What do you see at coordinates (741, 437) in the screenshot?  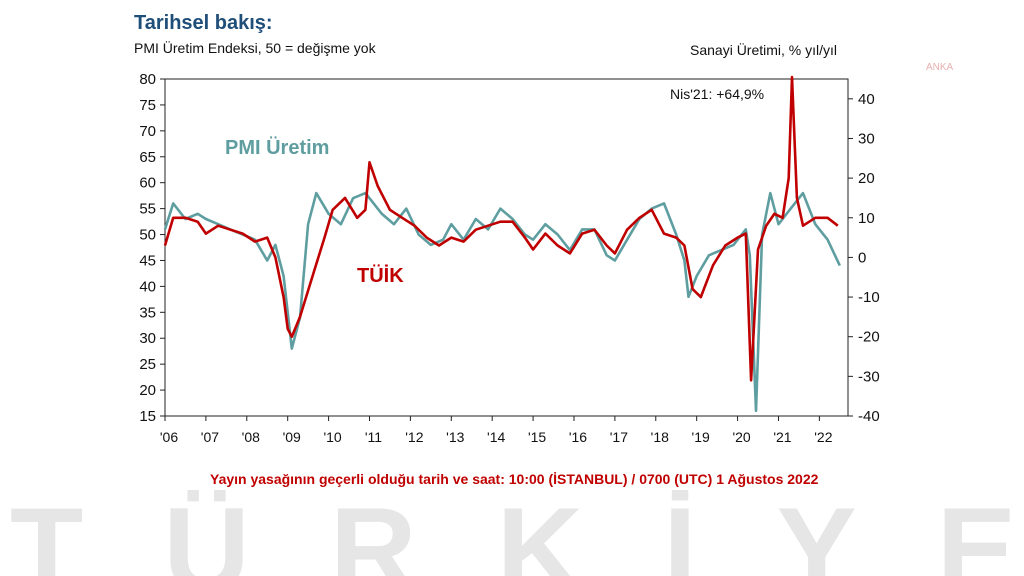 I see `x-tick-label: '20` at bounding box center [741, 437].